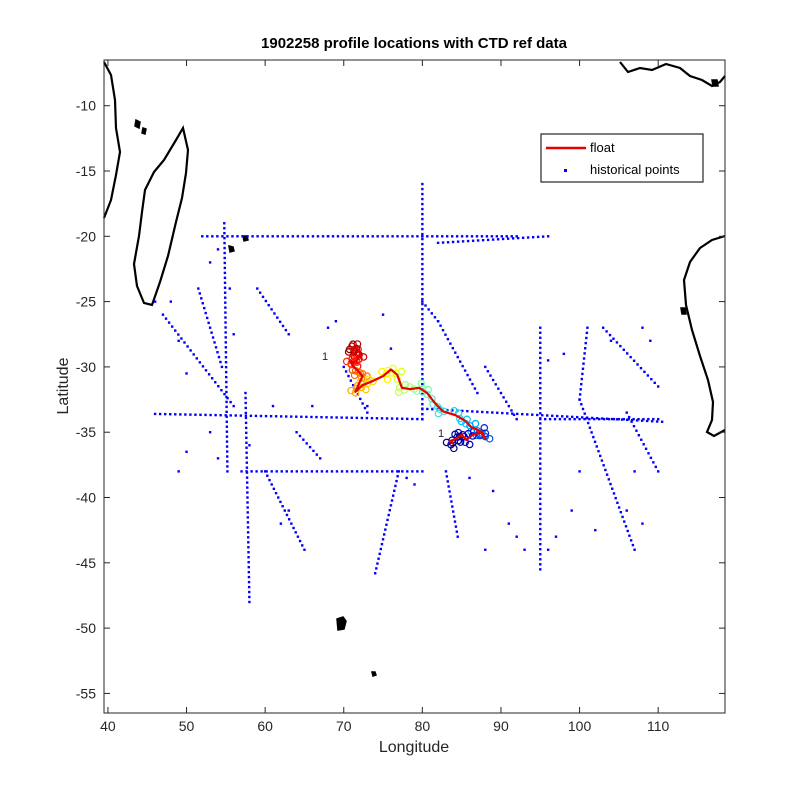  I want to click on asia-islet, so click(715, 83).